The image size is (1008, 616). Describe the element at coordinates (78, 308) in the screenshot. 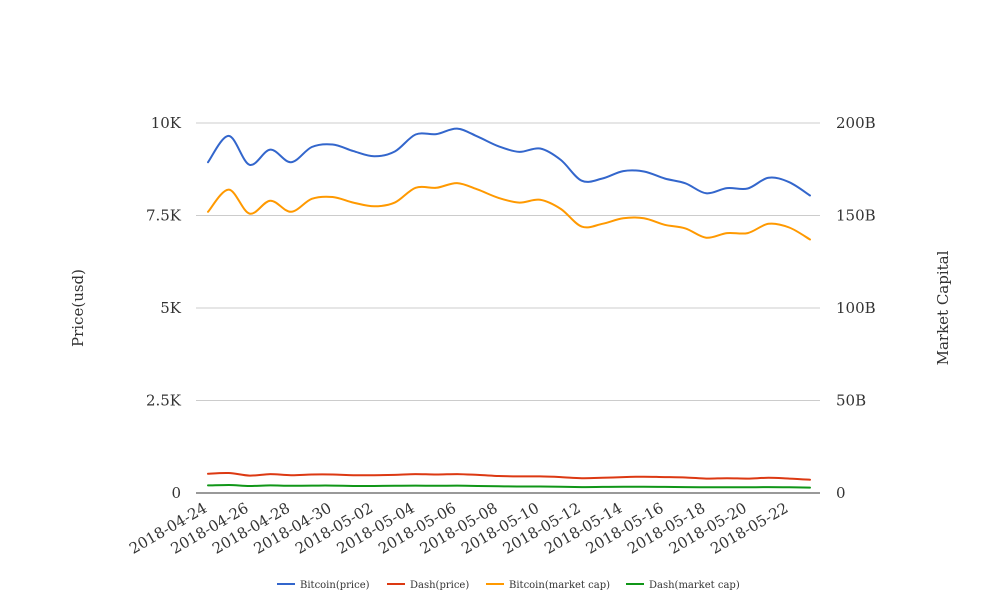

I see `left-axis-title: Price(usd)` at that location.